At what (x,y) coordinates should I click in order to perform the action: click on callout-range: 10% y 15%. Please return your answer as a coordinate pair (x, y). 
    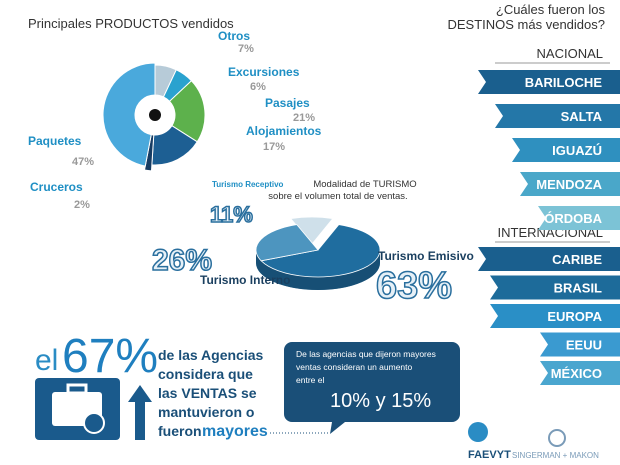
    Looking at the image, I should click on (380, 401).